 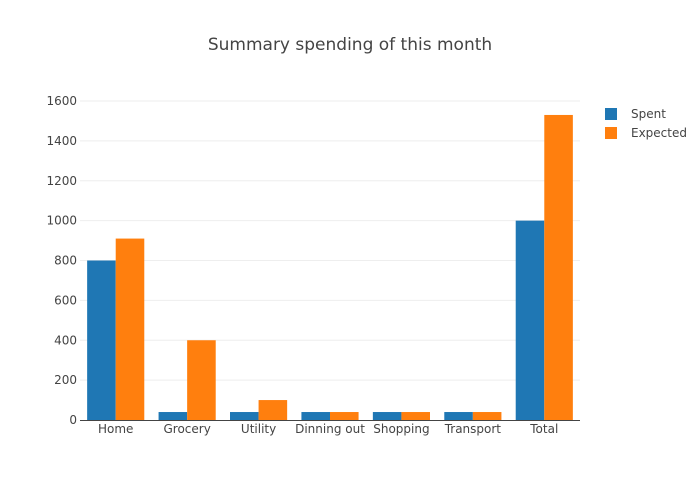 What do you see at coordinates (258, 429) in the screenshot?
I see `x-tick-label: Utility` at bounding box center [258, 429].